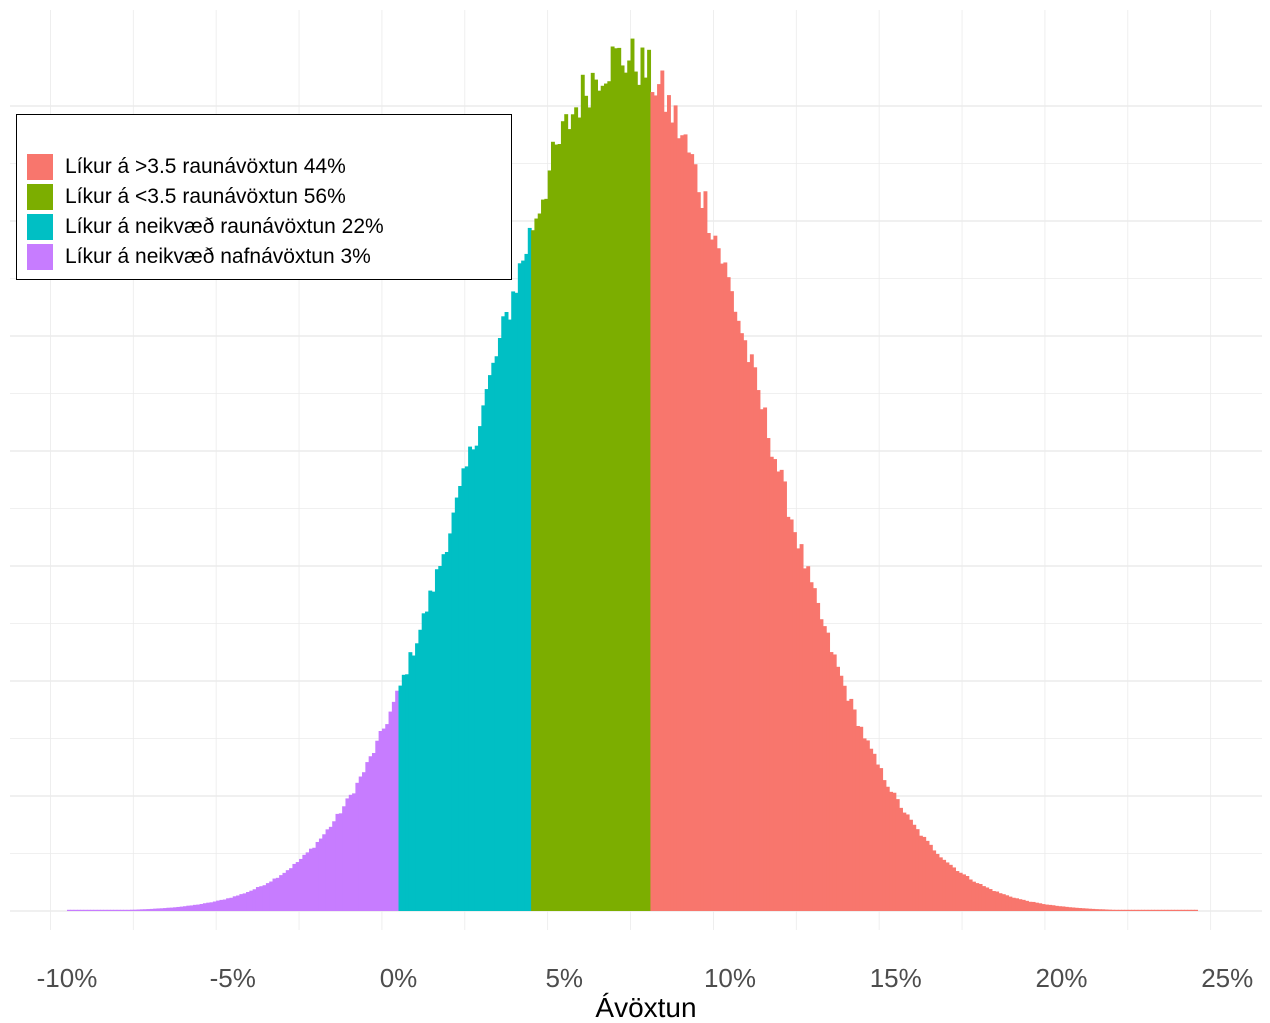 The width and height of the screenshot is (1270, 1023). What do you see at coordinates (205, 257) in the screenshot?
I see `legend-item: Líkur á neikvæð nafnávöxtun 3%` at bounding box center [205, 257].